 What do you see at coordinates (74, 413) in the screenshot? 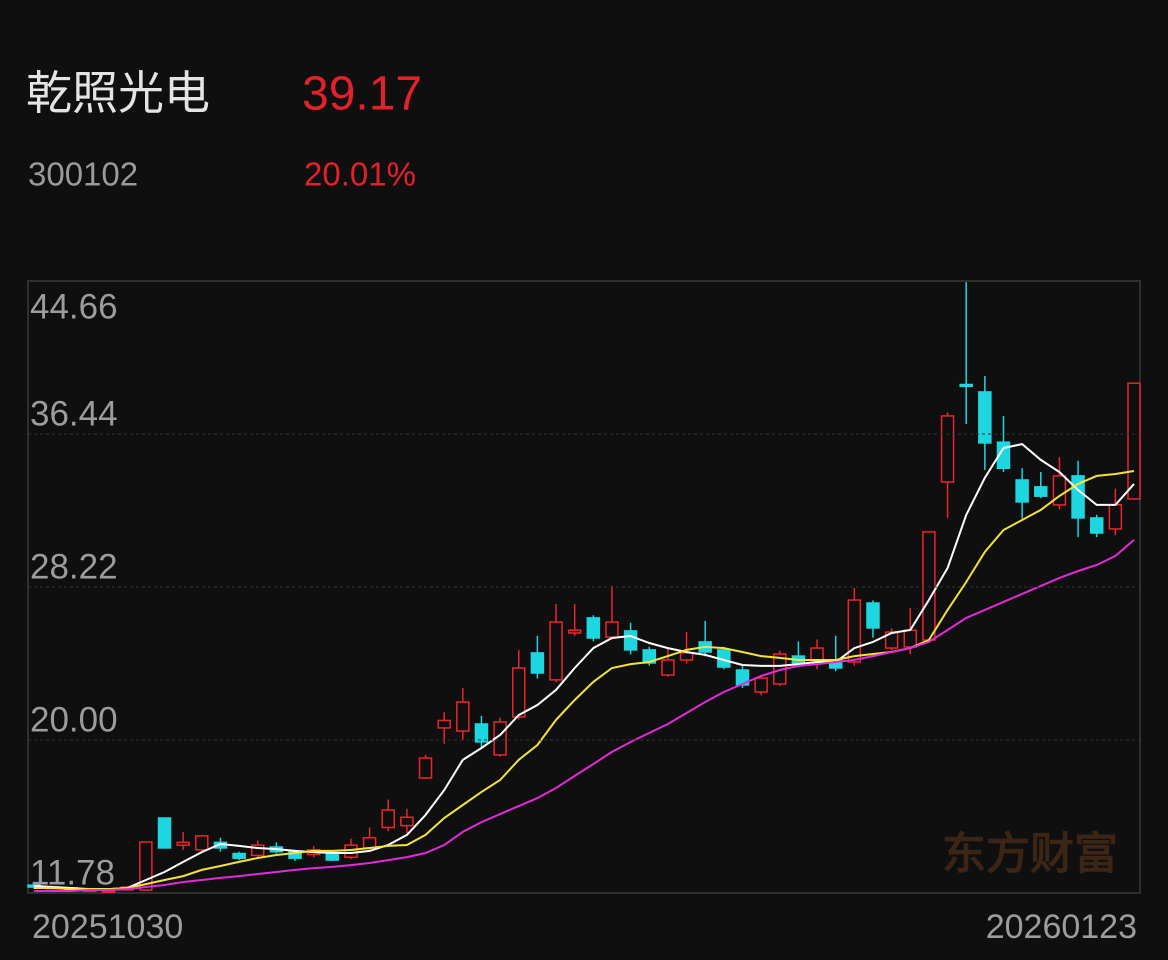
I see `y-tick-label: 36.44` at bounding box center [74, 413].